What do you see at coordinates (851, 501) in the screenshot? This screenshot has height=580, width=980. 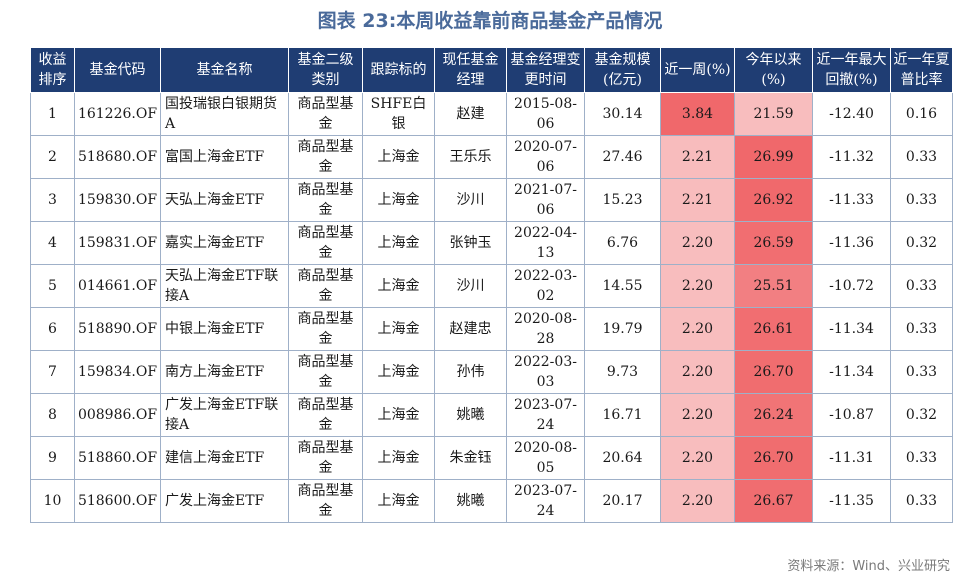 I see `cell-drawdown: -11.35` at bounding box center [851, 501].